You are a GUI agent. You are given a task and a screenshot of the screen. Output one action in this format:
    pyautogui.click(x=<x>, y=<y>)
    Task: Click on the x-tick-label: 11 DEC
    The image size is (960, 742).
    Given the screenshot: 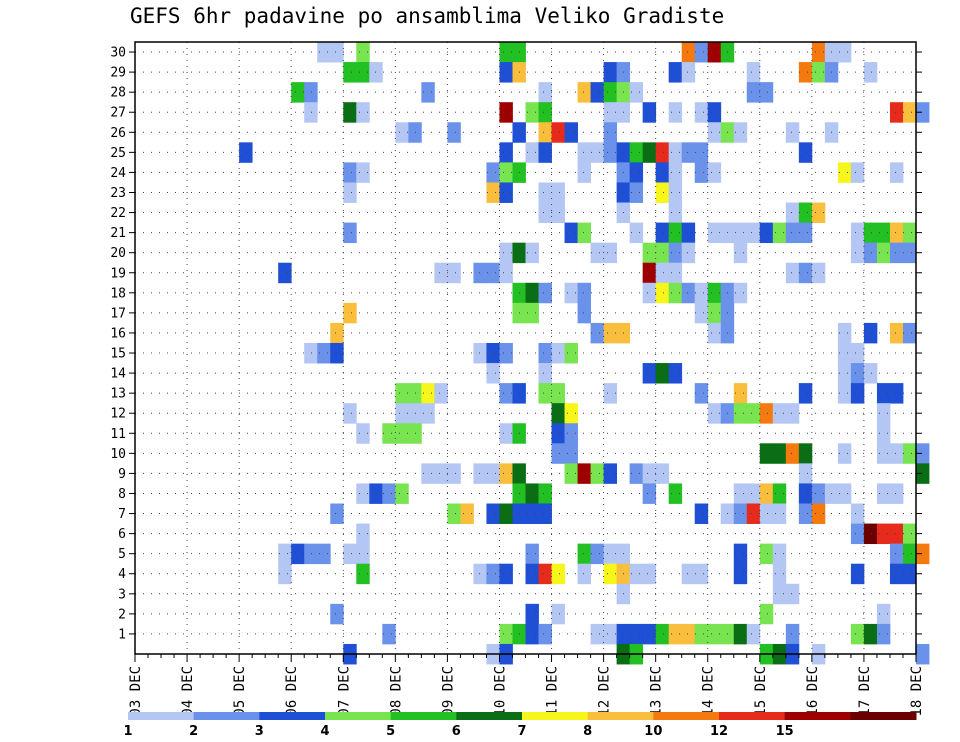 What is the action you would take?
    pyautogui.click(x=553, y=691)
    